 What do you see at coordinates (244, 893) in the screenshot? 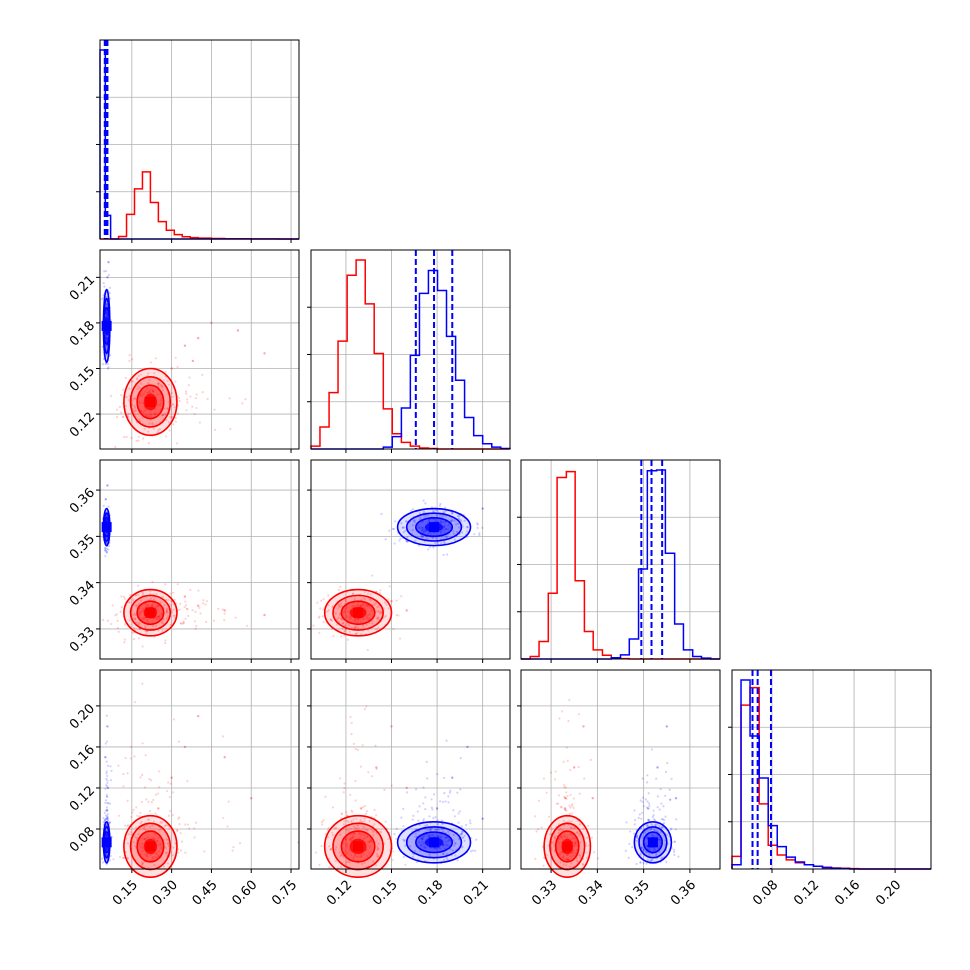
I see `xtick-label: 0.60` at bounding box center [244, 893].